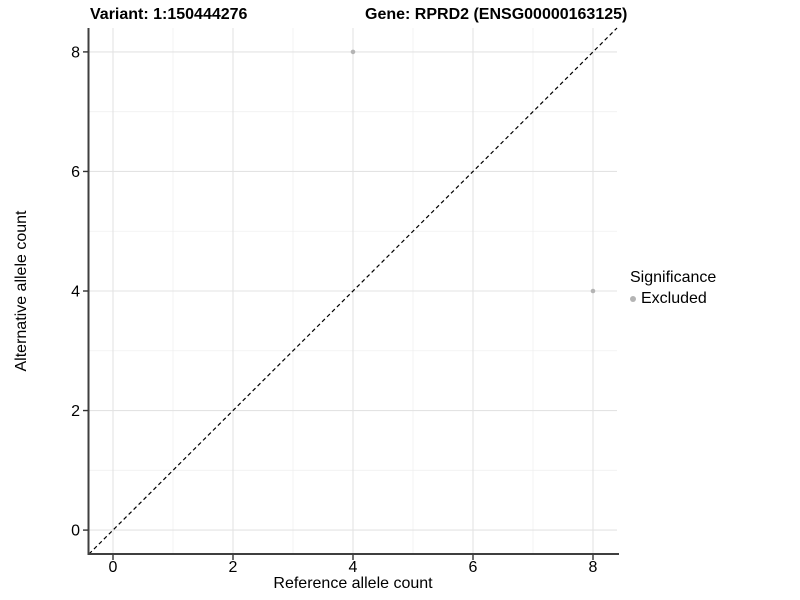 The image size is (800, 600). I want to click on x-tick-label: 4, so click(353, 567).